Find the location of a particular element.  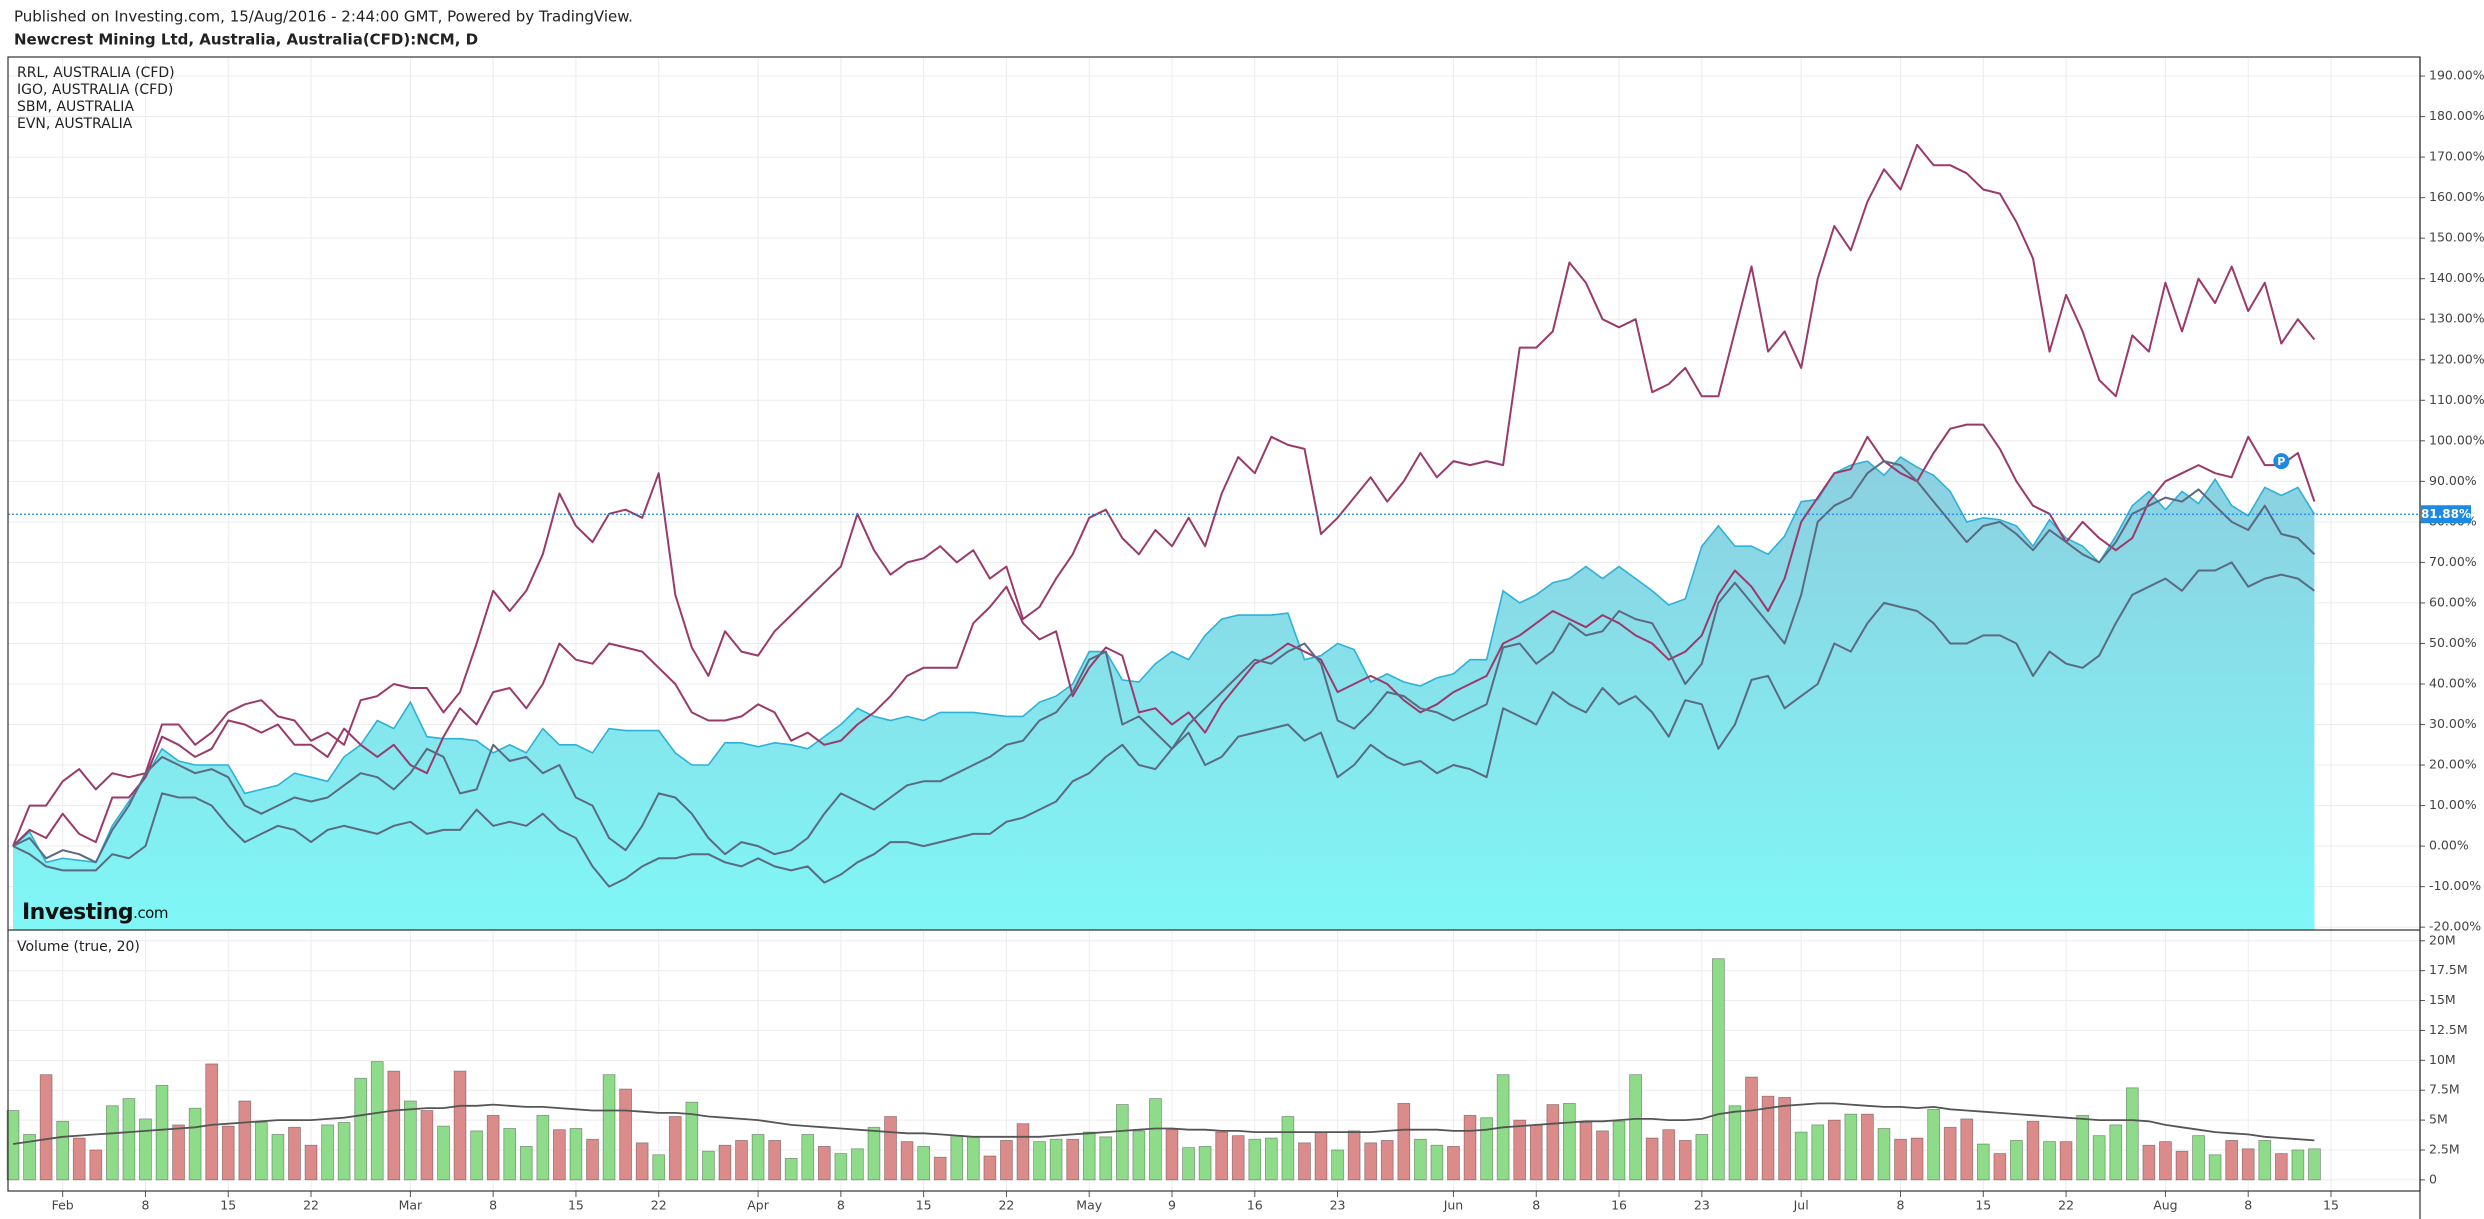

x-tick-label: 23 is located at coordinates (1338, 1205).